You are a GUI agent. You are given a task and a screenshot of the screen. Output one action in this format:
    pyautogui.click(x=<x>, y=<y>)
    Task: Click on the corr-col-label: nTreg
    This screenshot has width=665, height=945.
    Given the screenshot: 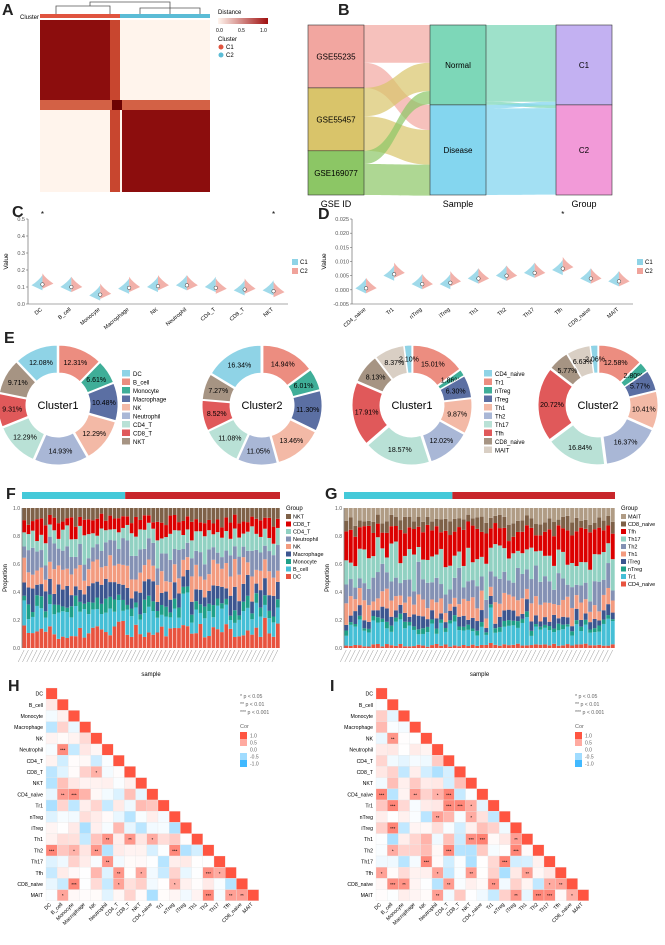 What is the action you would take?
    pyautogui.click(x=500, y=909)
    